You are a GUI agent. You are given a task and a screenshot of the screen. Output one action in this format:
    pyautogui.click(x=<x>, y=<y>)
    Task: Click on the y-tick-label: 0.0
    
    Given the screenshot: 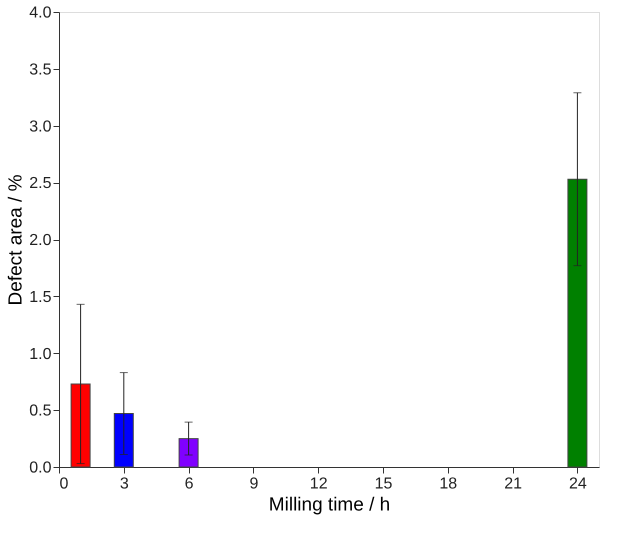 What is the action you would take?
    pyautogui.click(x=40, y=468)
    